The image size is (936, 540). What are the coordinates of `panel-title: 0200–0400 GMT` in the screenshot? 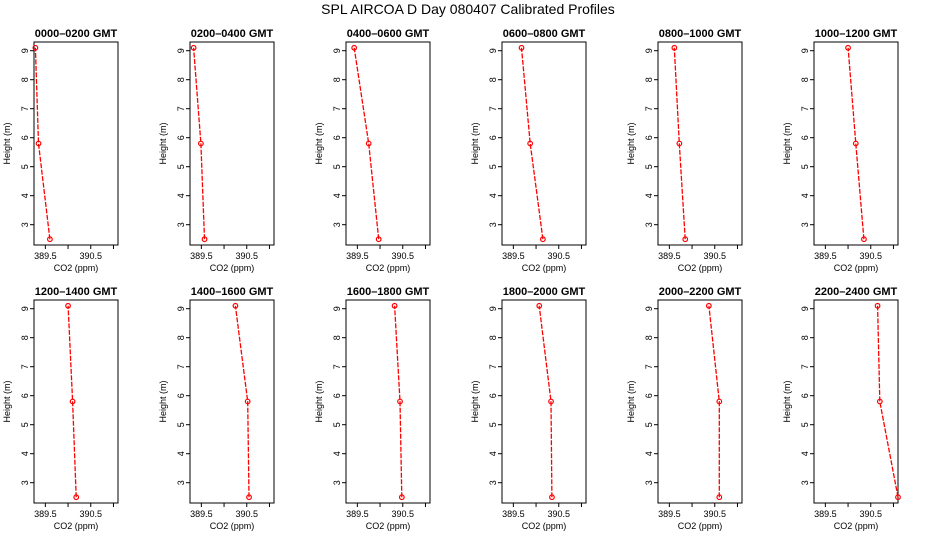 It's located at (232, 34).